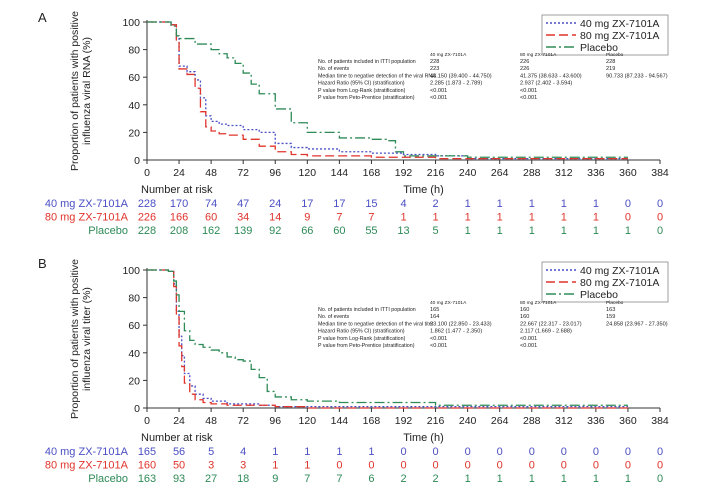  What do you see at coordinates (619, 283) in the screenshot?
I see `legend-entry: 80 mg ZX-7101A` at bounding box center [619, 283].